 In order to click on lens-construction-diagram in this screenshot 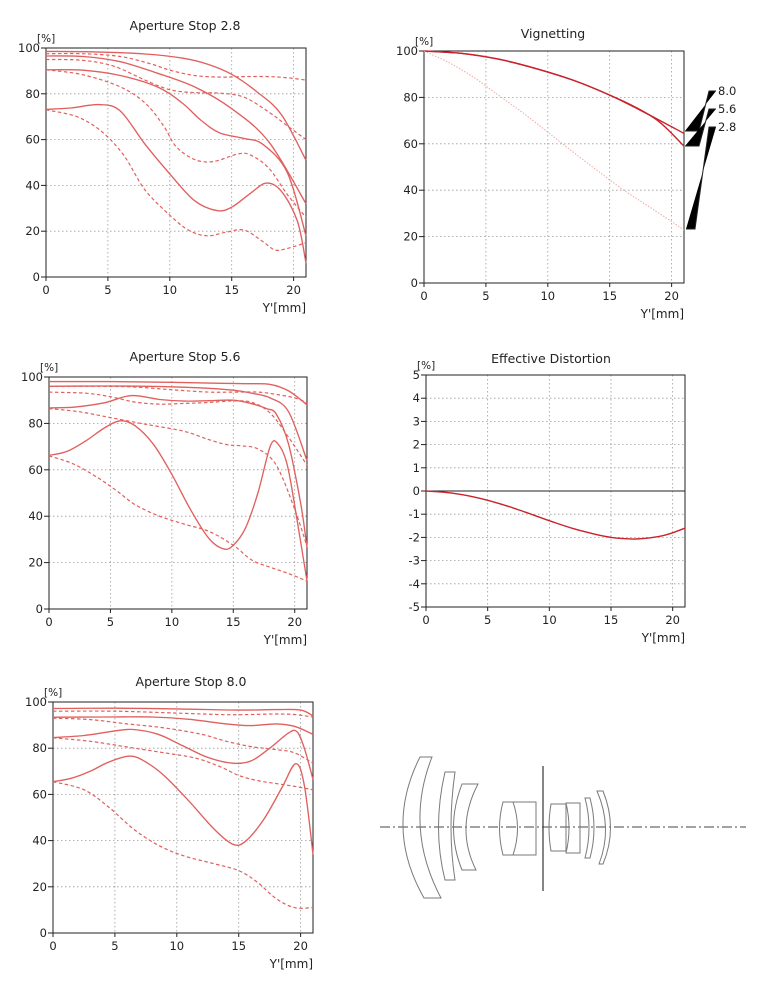, I will do `click(563, 827)`.